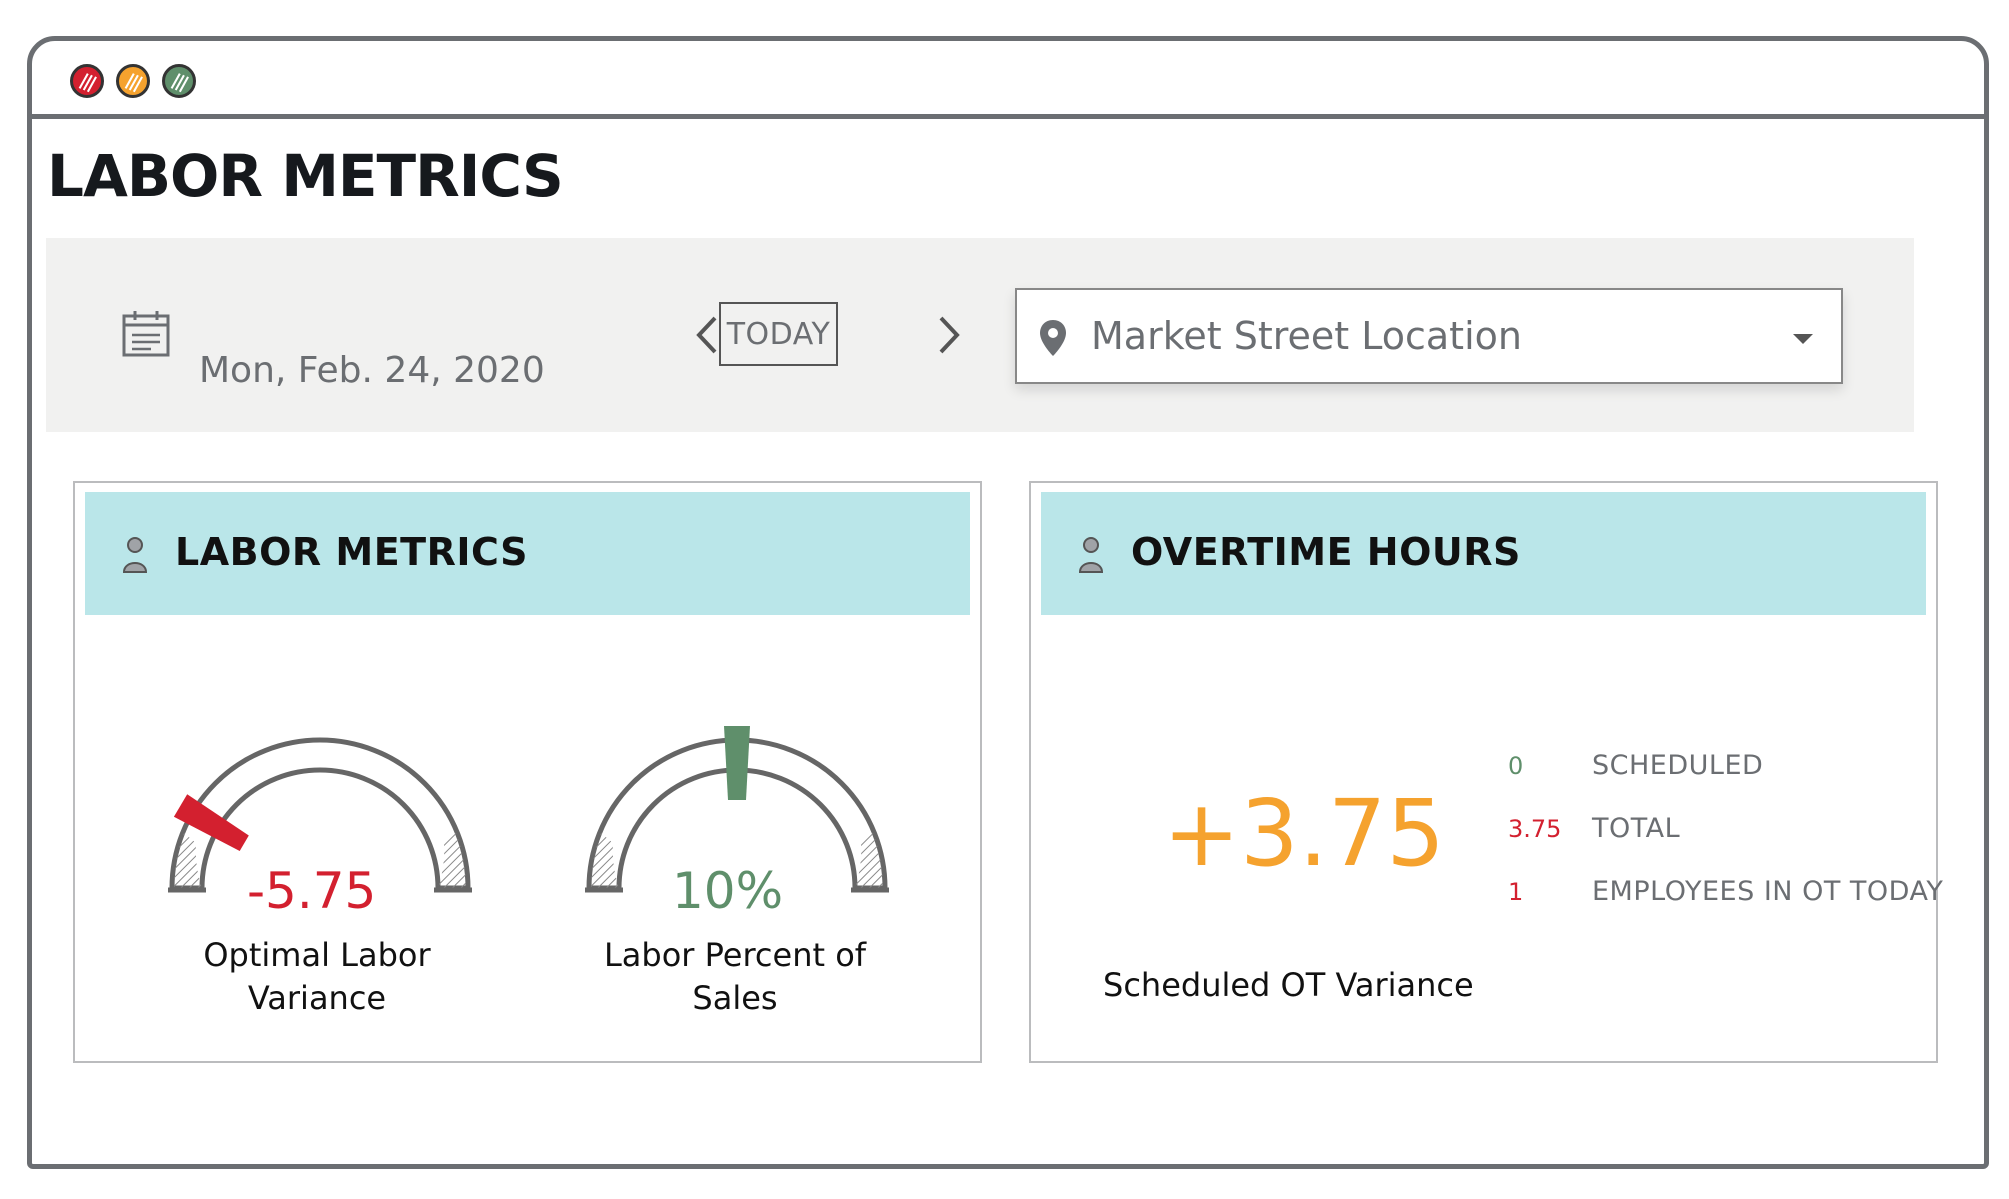 This screenshot has width=2009, height=1199. I want to click on close-window-button, so click(87, 81).